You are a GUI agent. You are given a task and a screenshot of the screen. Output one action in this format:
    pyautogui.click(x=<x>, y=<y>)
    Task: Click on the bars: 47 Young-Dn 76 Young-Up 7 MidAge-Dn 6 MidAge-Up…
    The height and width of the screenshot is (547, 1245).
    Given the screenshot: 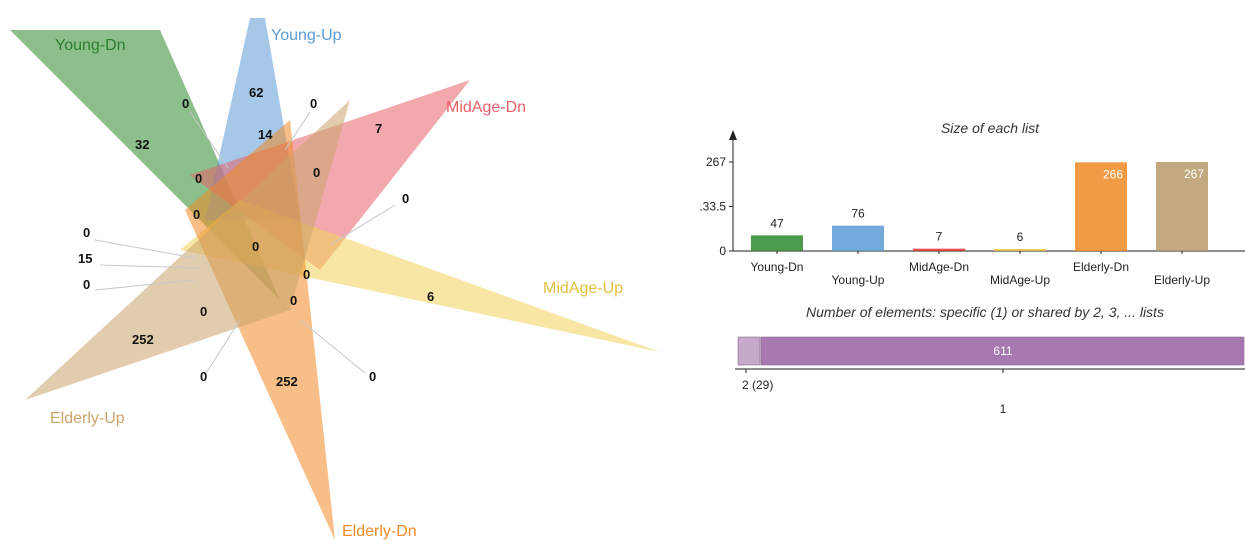 What is the action you would take?
    pyautogui.click(x=980, y=224)
    